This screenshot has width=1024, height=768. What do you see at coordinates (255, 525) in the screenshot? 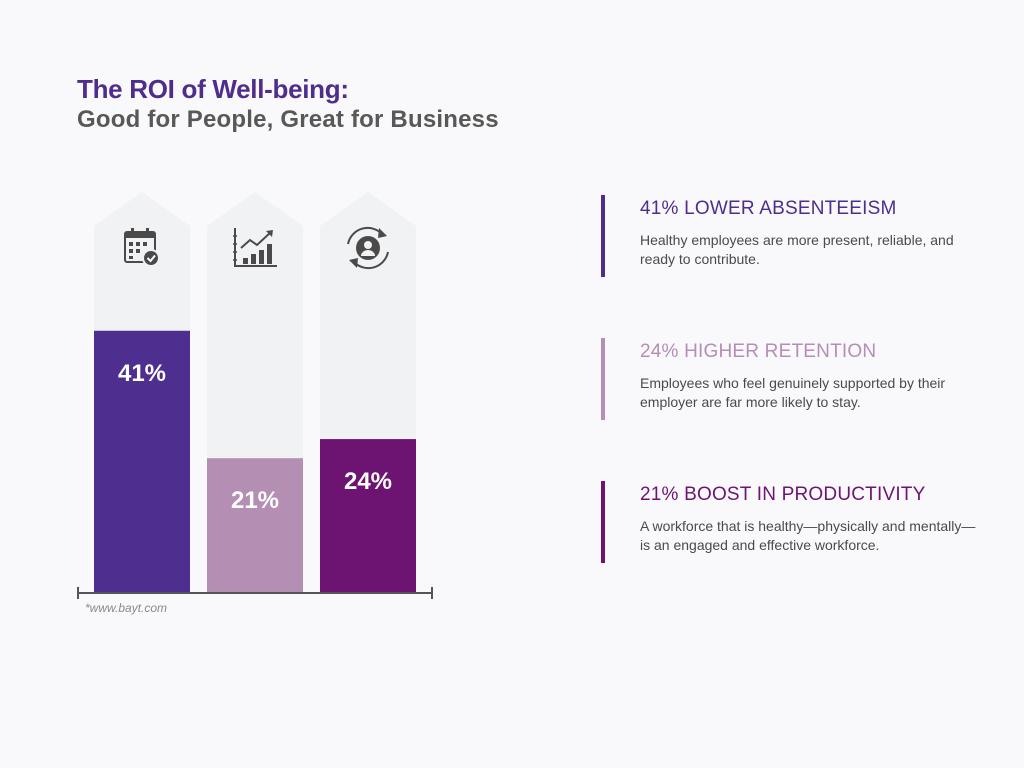
I see `bar-productivity` at bounding box center [255, 525].